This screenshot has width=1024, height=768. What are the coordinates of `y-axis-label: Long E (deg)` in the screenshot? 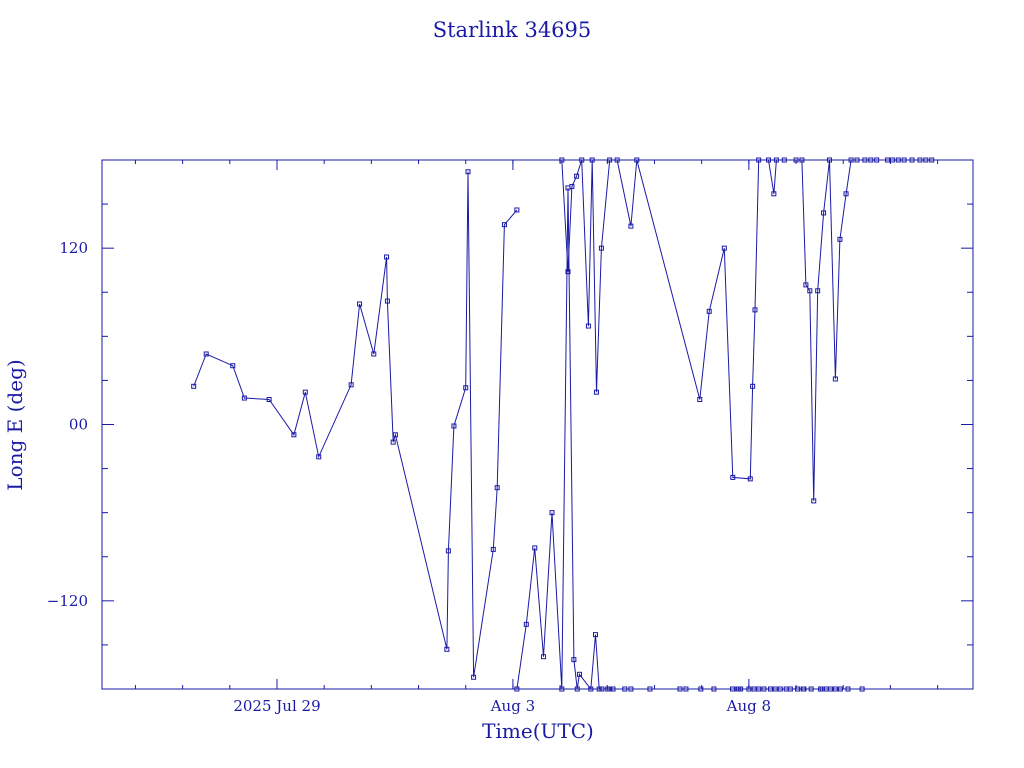 It's located at (15, 424).